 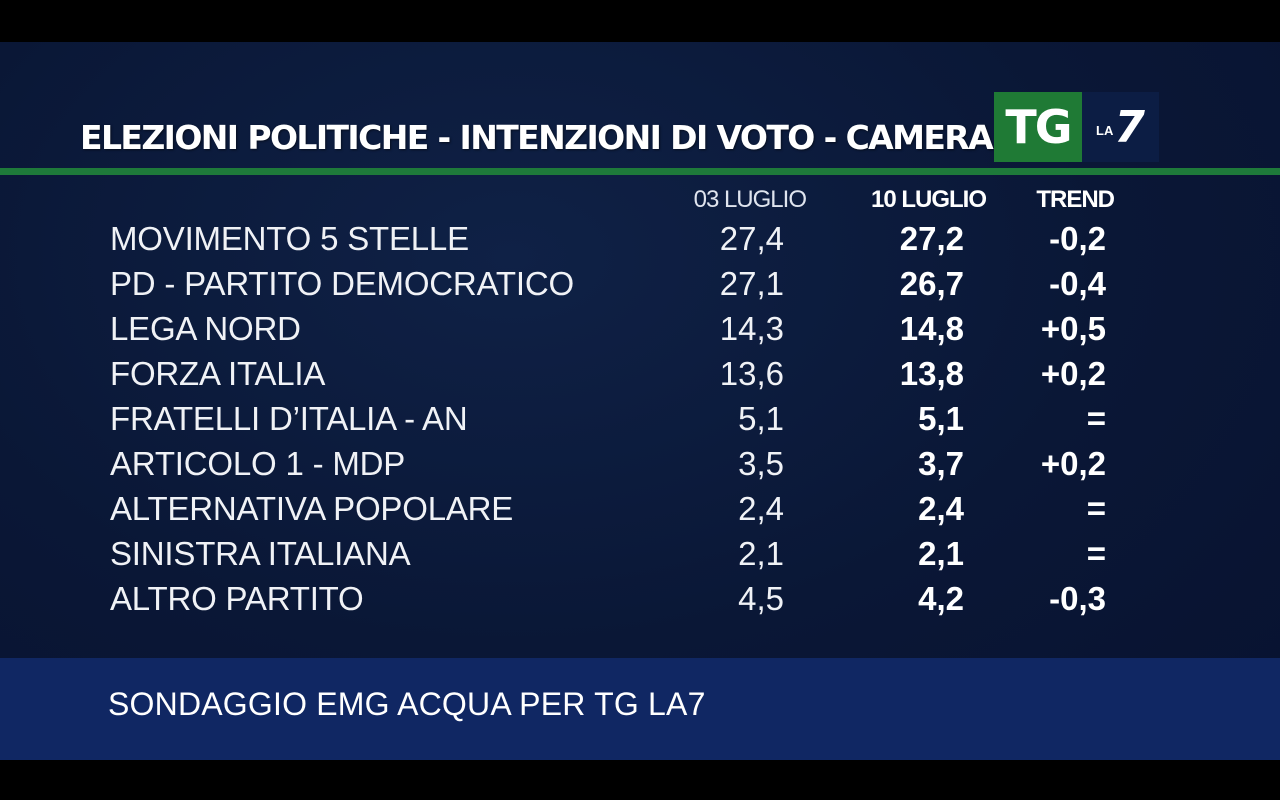 What do you see at coordinates (761, 508) in the screenshot?
I see `previous-value: 2,4` at bounding box center [761, 508].